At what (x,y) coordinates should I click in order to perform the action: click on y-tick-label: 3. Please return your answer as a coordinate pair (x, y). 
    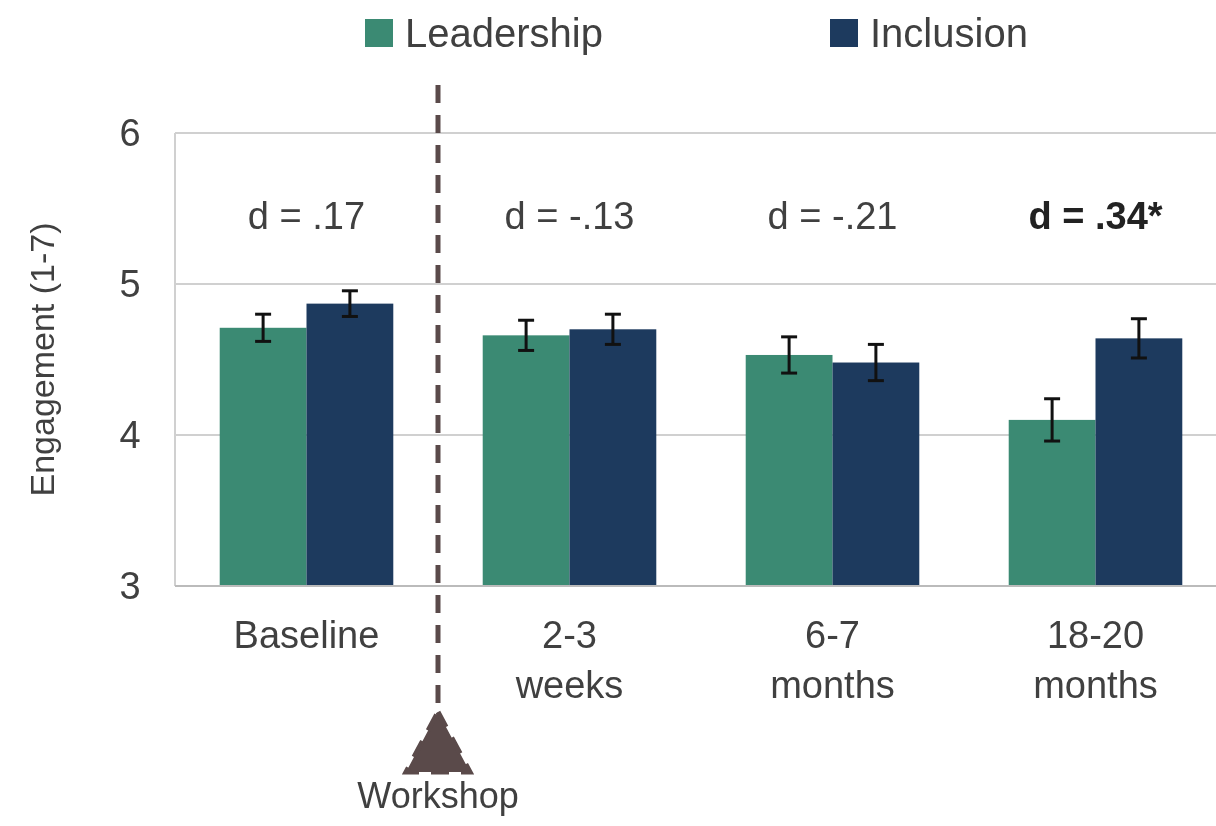
    Looking at the image, I should click on (130, 586).